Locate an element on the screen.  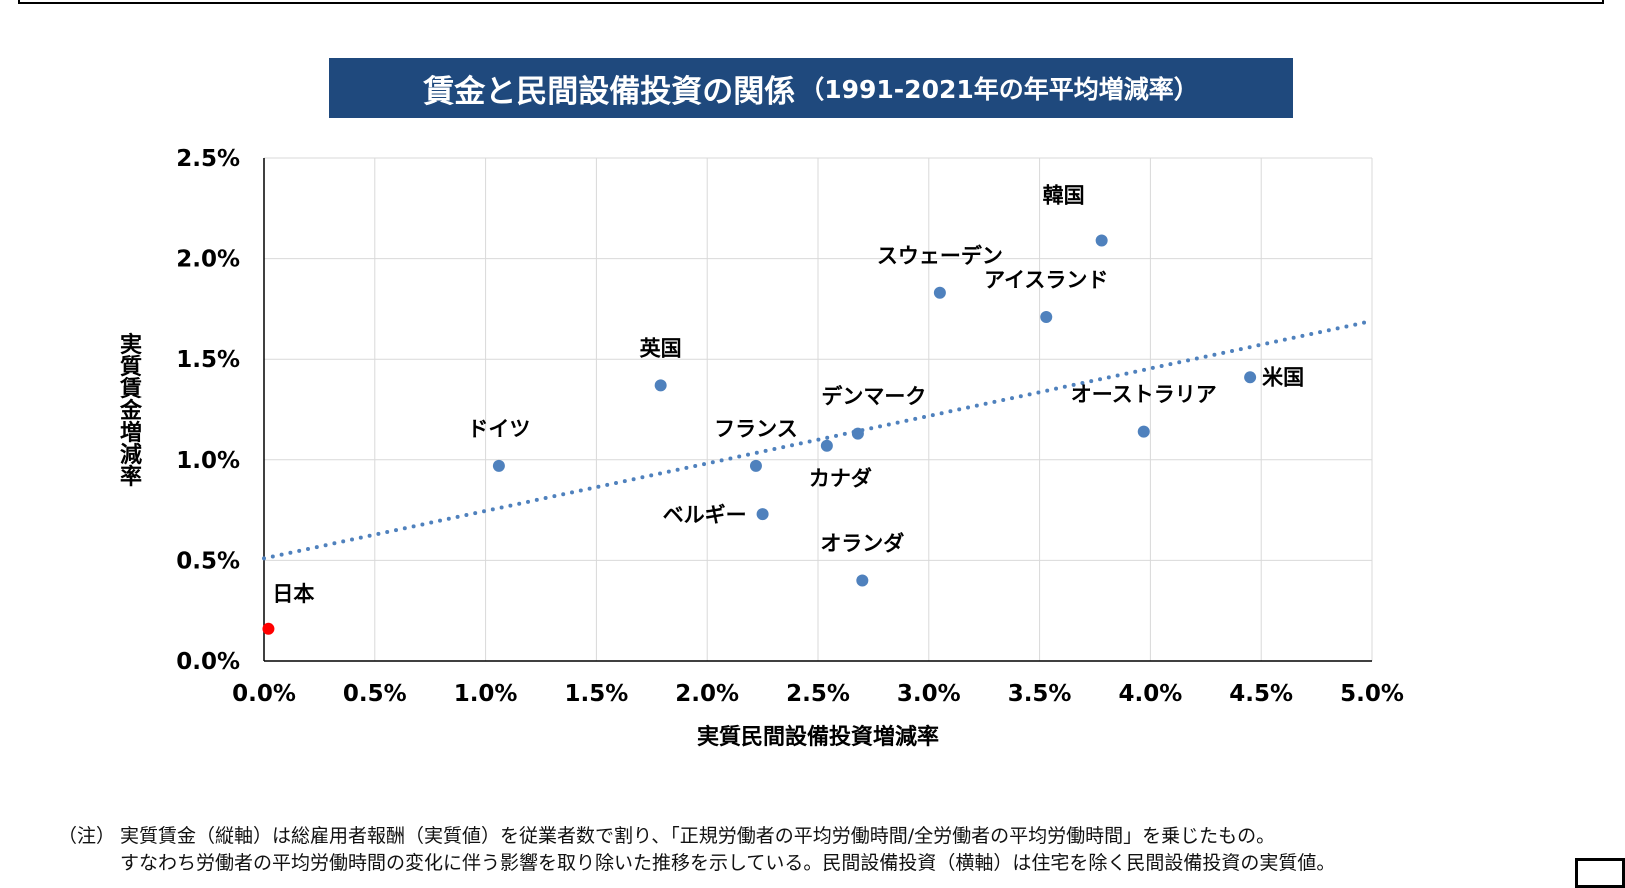
x-tick-label: 1.0% is located at coordinates (486, 694).